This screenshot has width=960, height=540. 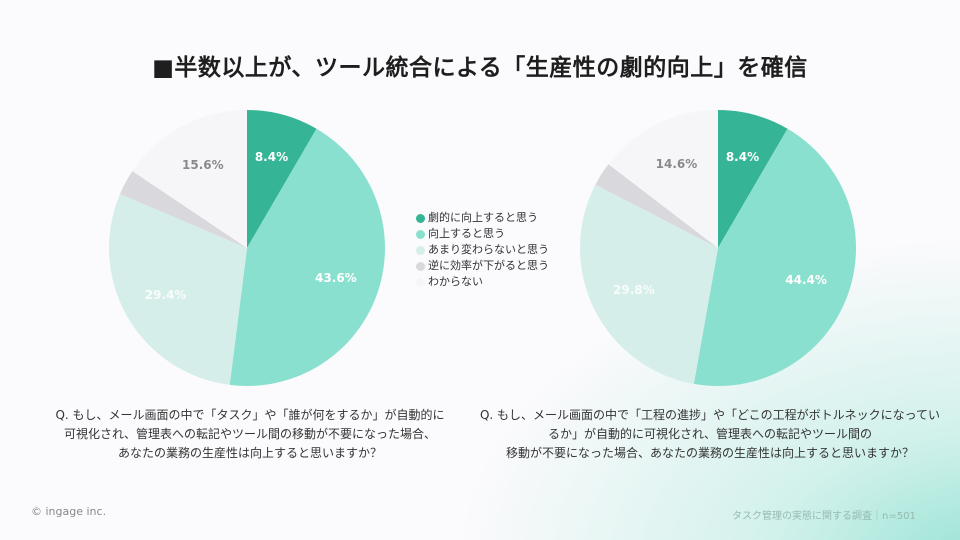 What do you see at coordinates (806, 280) in the screenshot?
I see `slice-label: 44.4%` at bounding box center [806, 280].